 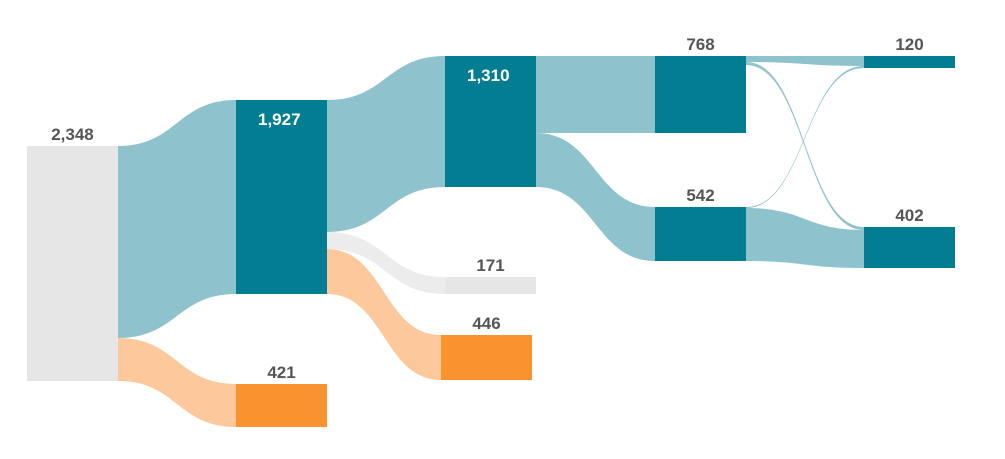 What do you see at coordinates (700, 195) in the screenshot?
I see `node-label-n7: 542` at bounding box center [700, 195].